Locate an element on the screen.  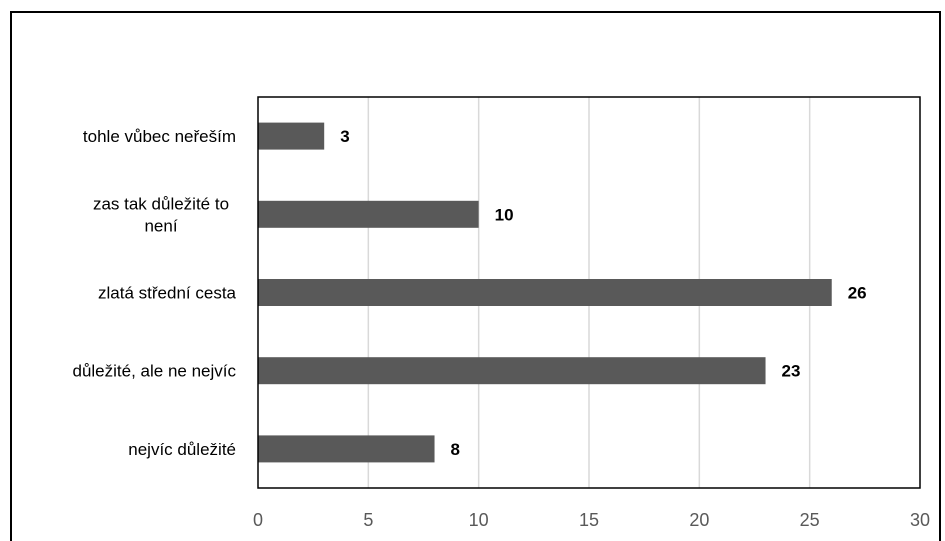
x-tick-label: 10 is located at coordinates (479, 520).